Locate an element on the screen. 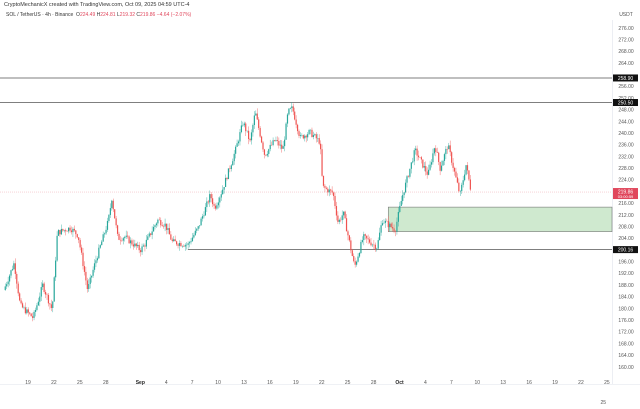  close-label: C is located at coordinates (138, 15).